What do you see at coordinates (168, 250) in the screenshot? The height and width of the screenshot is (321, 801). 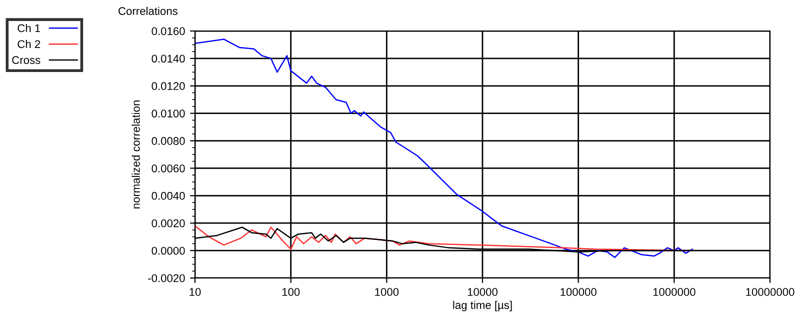 I see `y-tick-label: 0.0000` at bounding box center [168, 250].